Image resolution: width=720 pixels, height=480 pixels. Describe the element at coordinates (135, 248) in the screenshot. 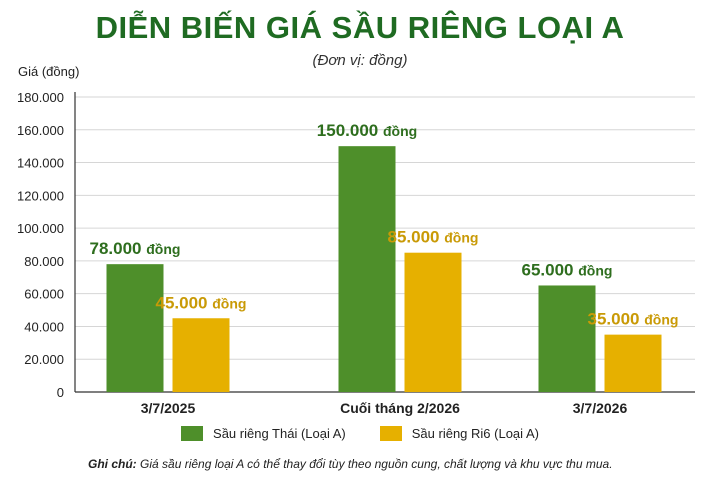

I see `data-label-thai: 78.000 đồng` at that location.